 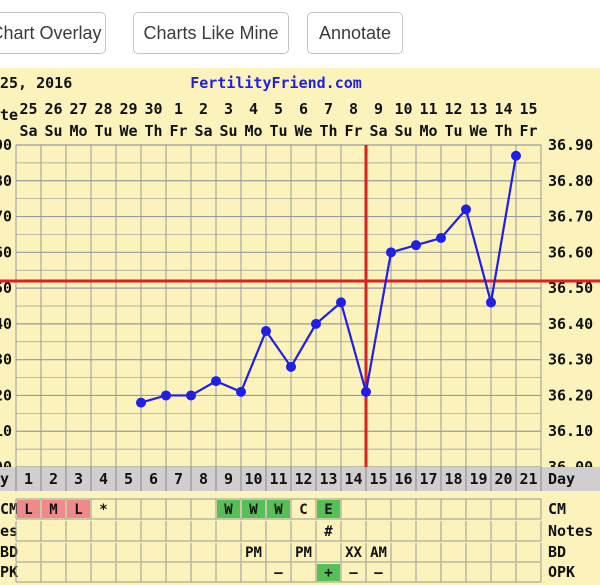 What do you see at coordinates (503, 109) in the screenshot?
I see `date-label: 14` at bounding box center [503, 109].